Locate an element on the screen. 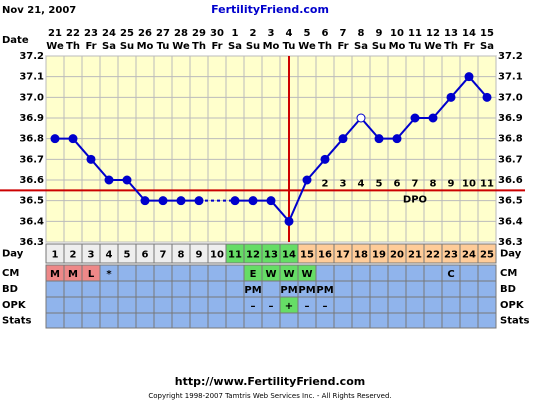 Image resolution: width=542 pixels, height=401 pixels. y-tick-label: 37.1 is located at coordinates (510, 77).